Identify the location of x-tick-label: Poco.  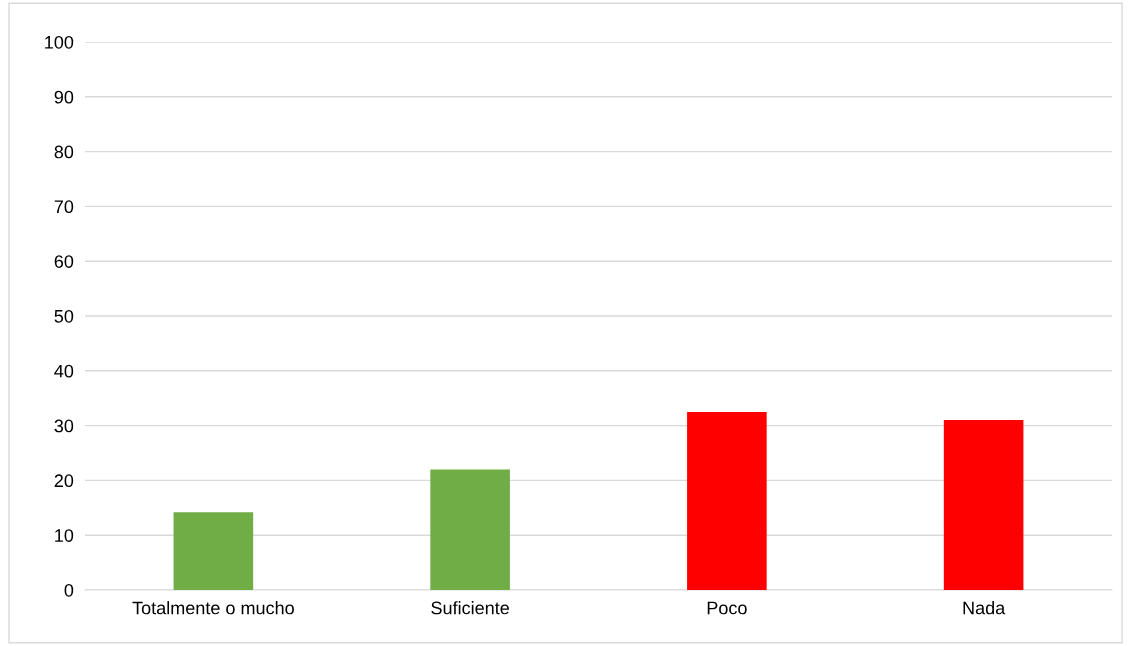
(727, 608).